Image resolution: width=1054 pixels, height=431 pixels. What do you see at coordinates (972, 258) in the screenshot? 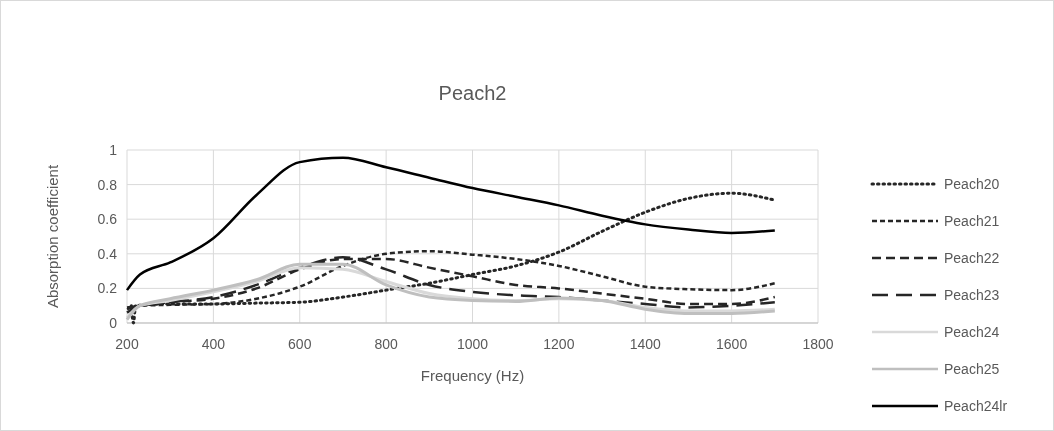
I see `legend-label: Peach22` at bounding box center [972, 258].